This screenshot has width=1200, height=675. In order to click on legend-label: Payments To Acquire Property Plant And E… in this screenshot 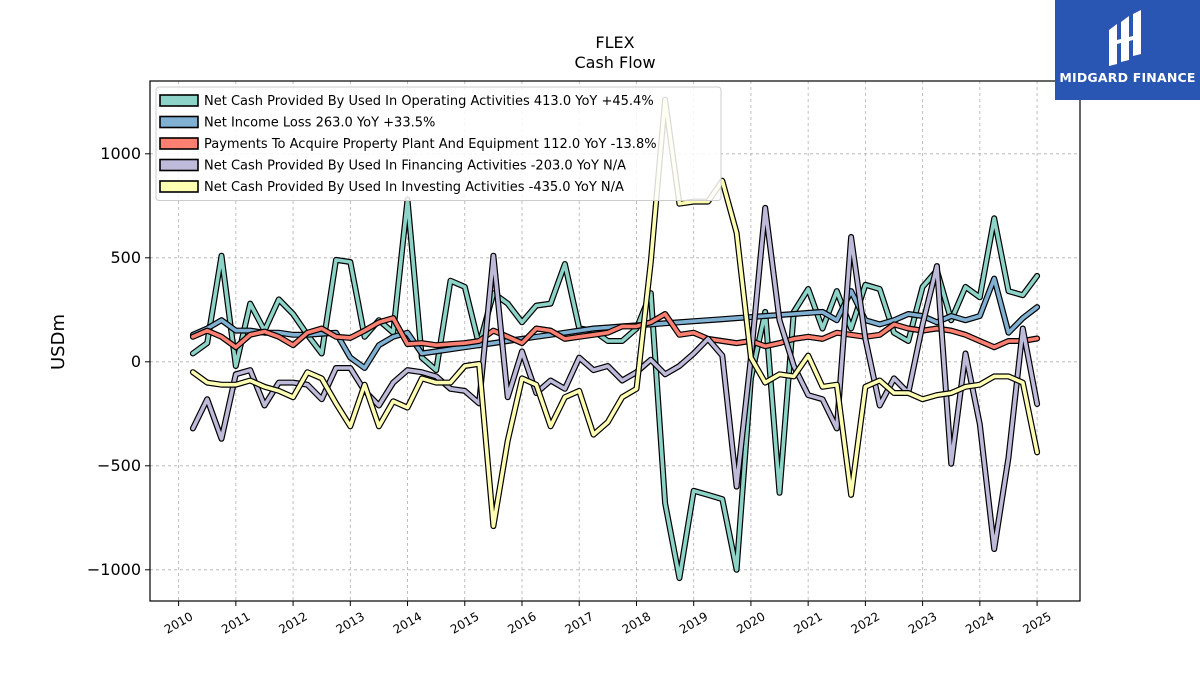, I will do `click(430, 144)`.